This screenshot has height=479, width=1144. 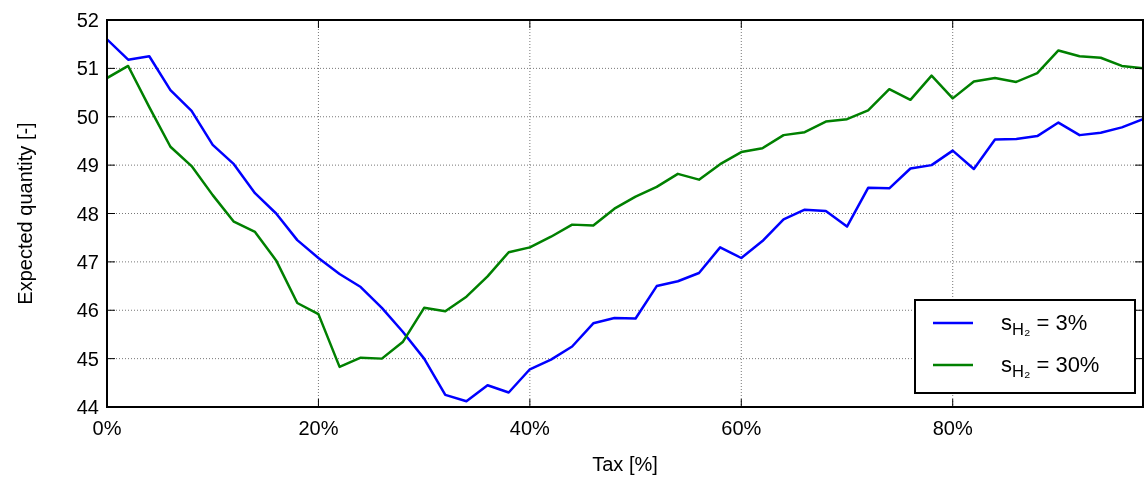 I want to click on y-tick-label: 48, so click(x=87, y=213).